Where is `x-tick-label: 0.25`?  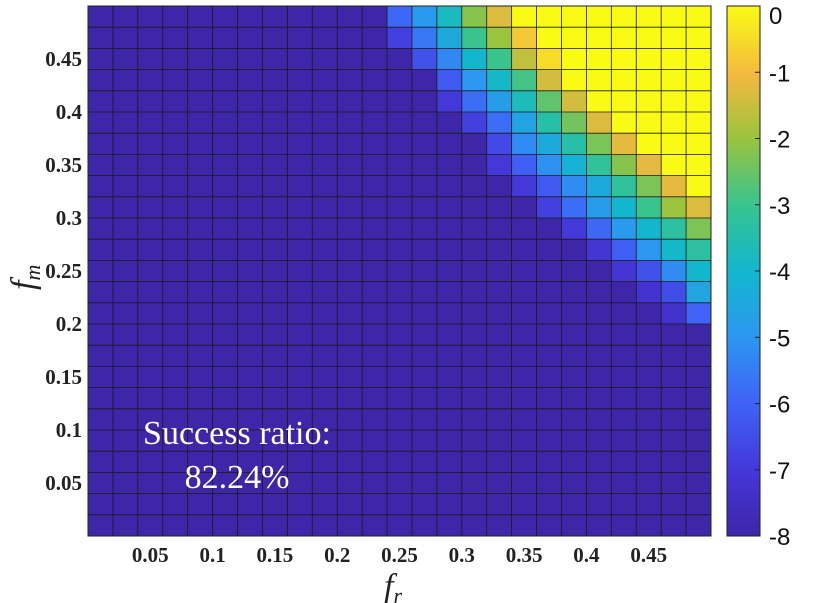
x-tick-label: 0.25 is located at coordinates (399, 555).